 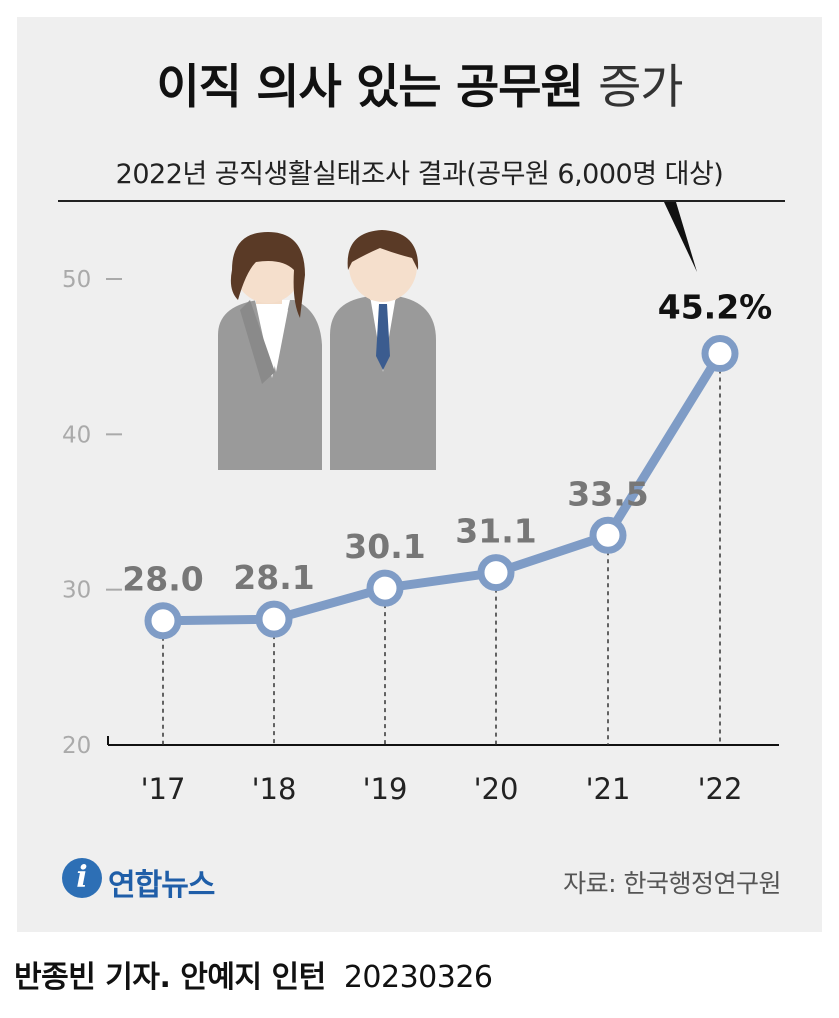 What do you see at coordinates (161, 885) in the screenshot?
I see `logo-text: 연합뉴스` at bounding box center [161, 885].